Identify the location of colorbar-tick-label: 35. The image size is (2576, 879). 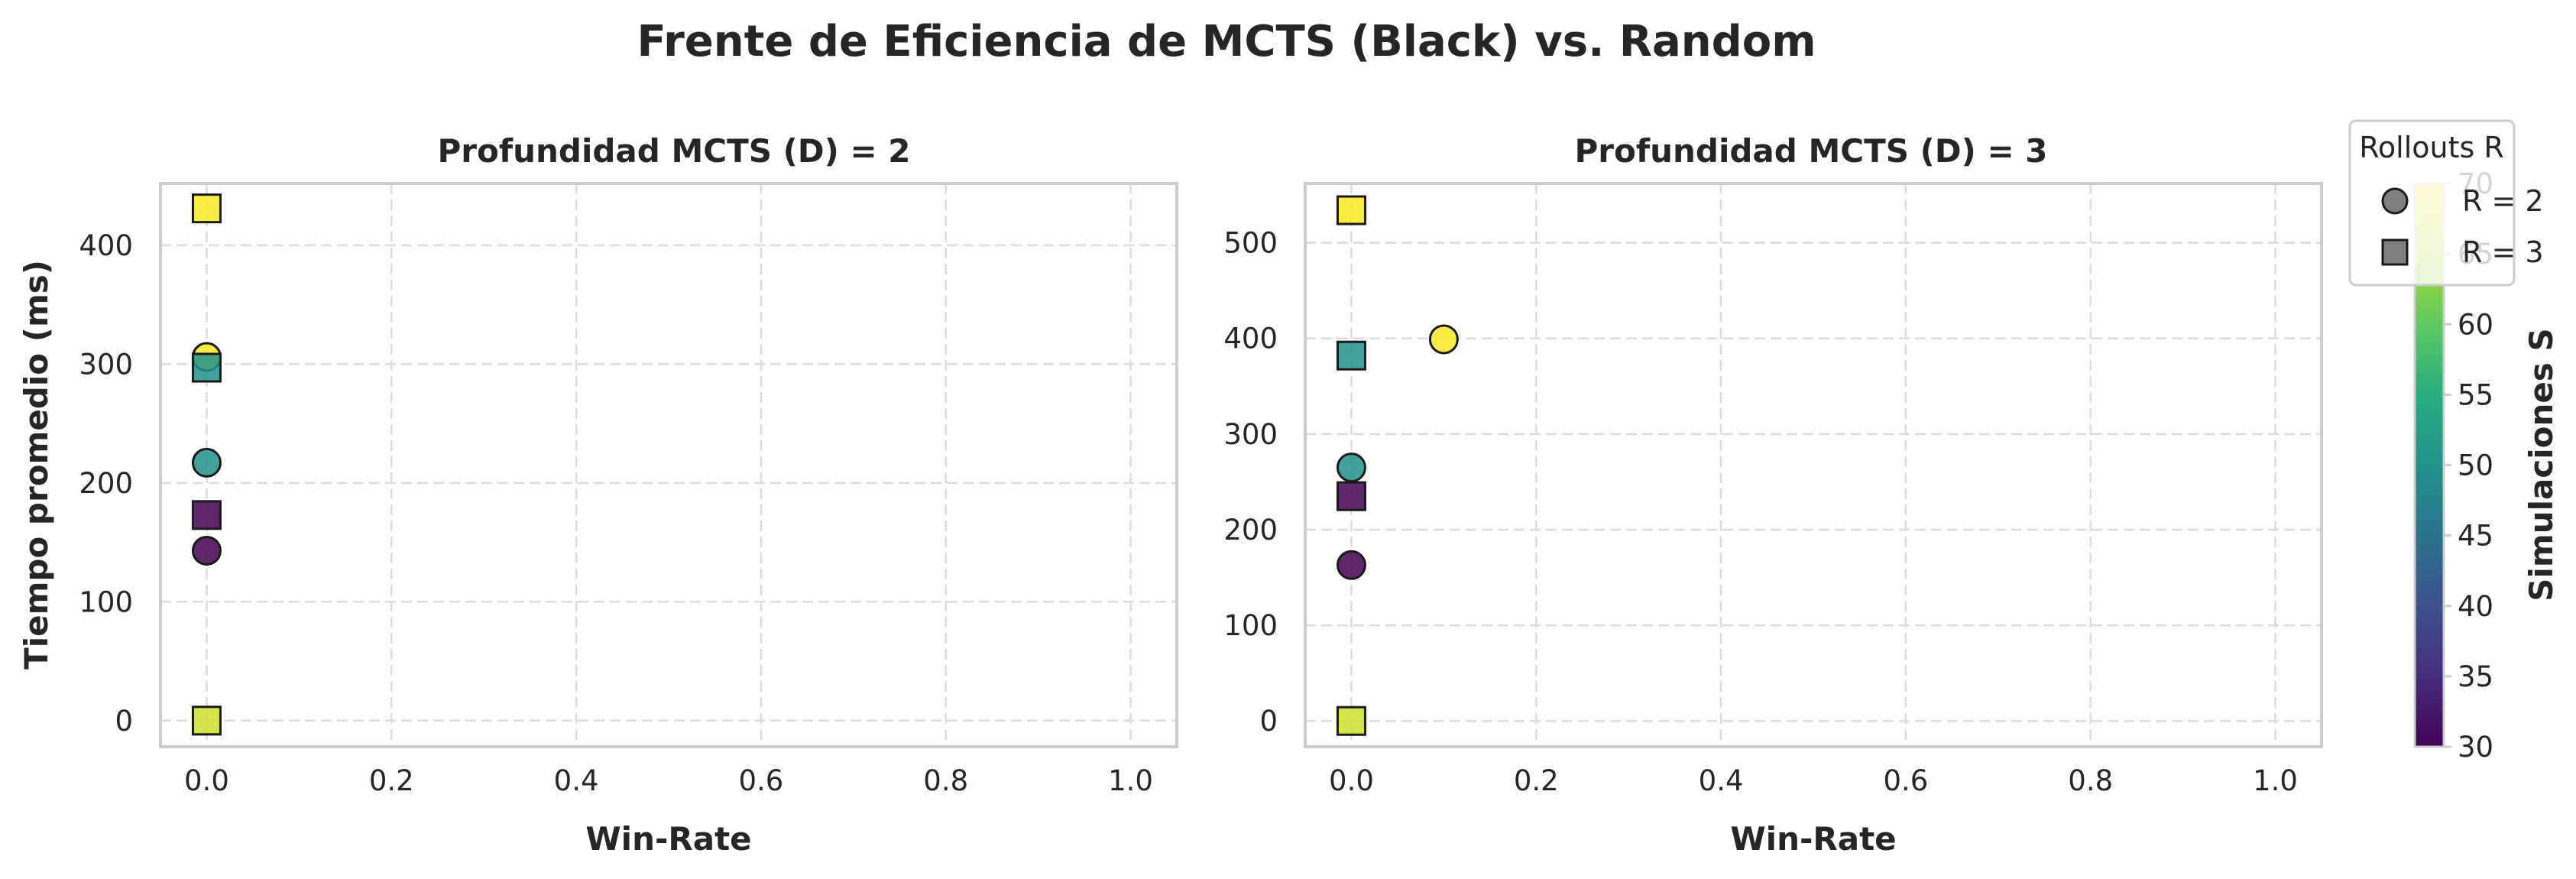
(2475, 676).